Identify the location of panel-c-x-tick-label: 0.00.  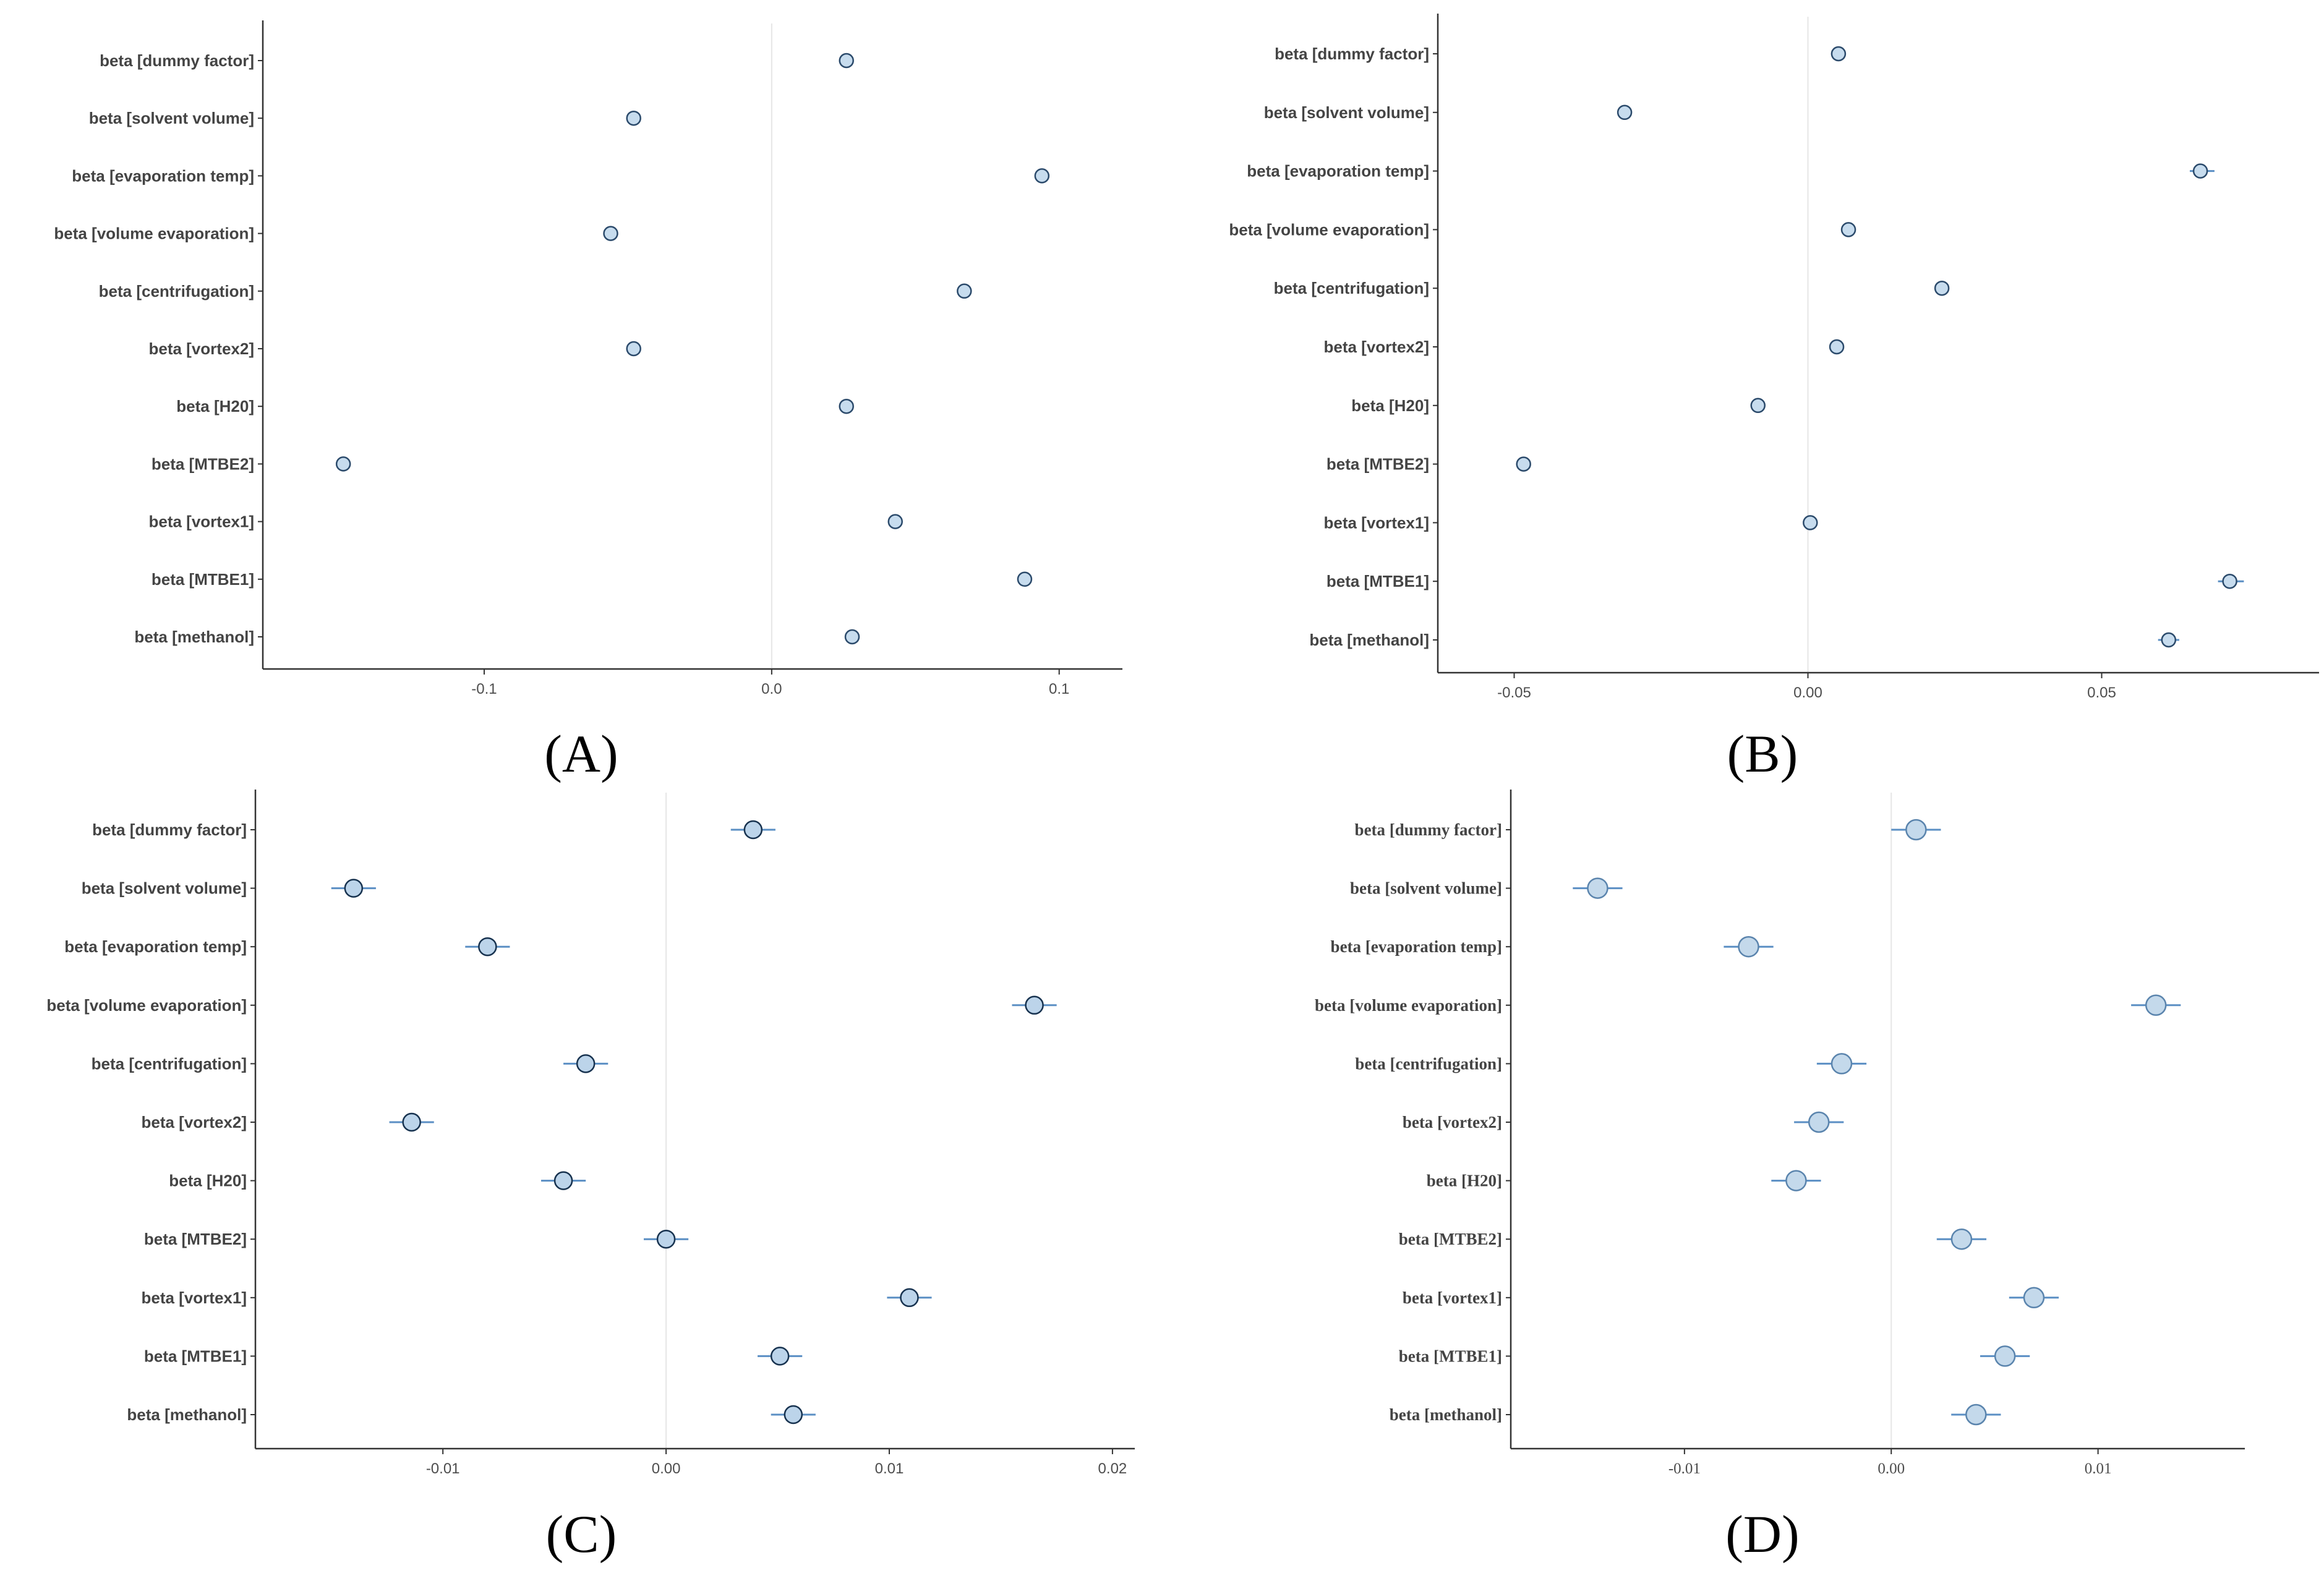
(666, 1468).